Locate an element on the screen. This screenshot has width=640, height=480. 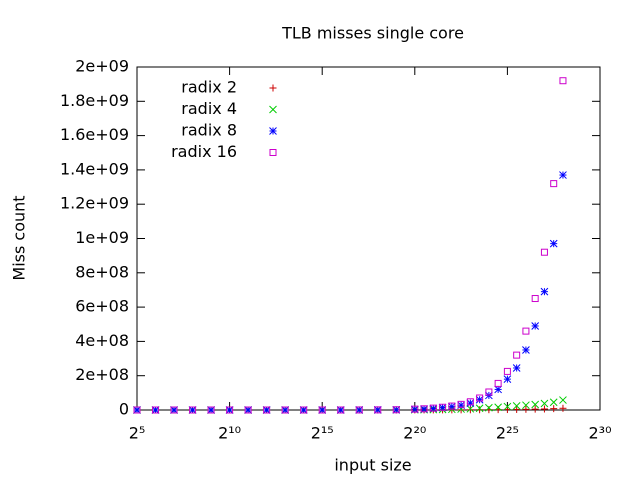
x-tick-label: 2⁵ is located at coordinates (137, 433).